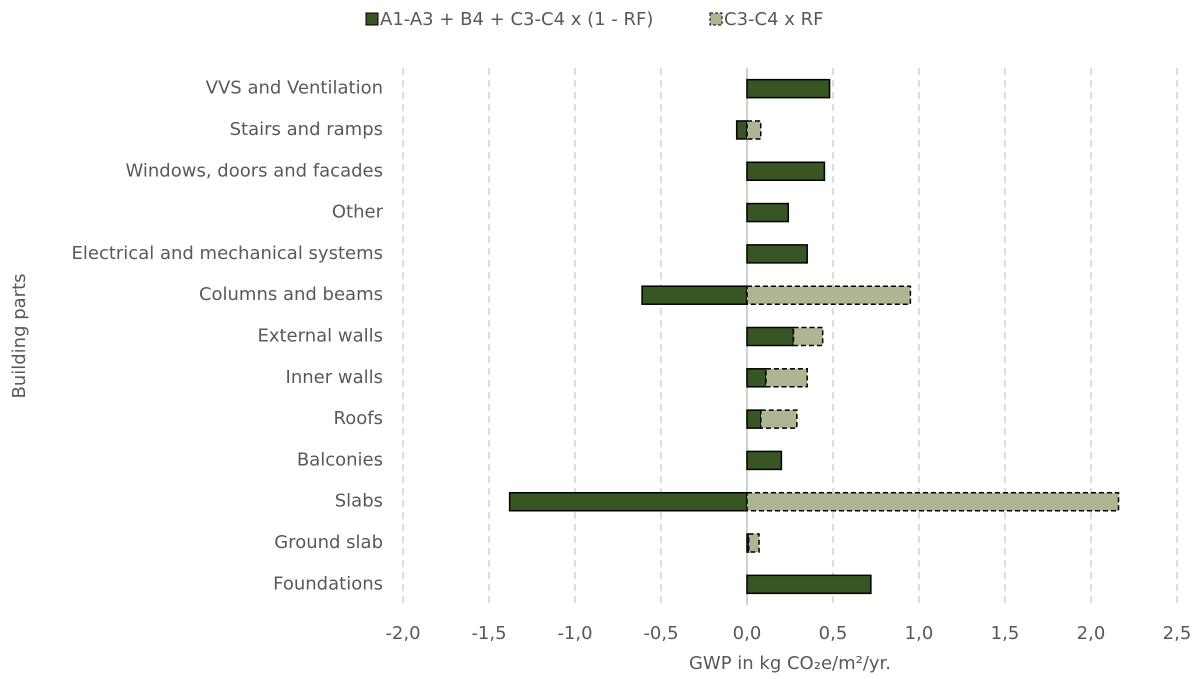  I want to click on x-tick-label: 2,5, so click(1177, 633).